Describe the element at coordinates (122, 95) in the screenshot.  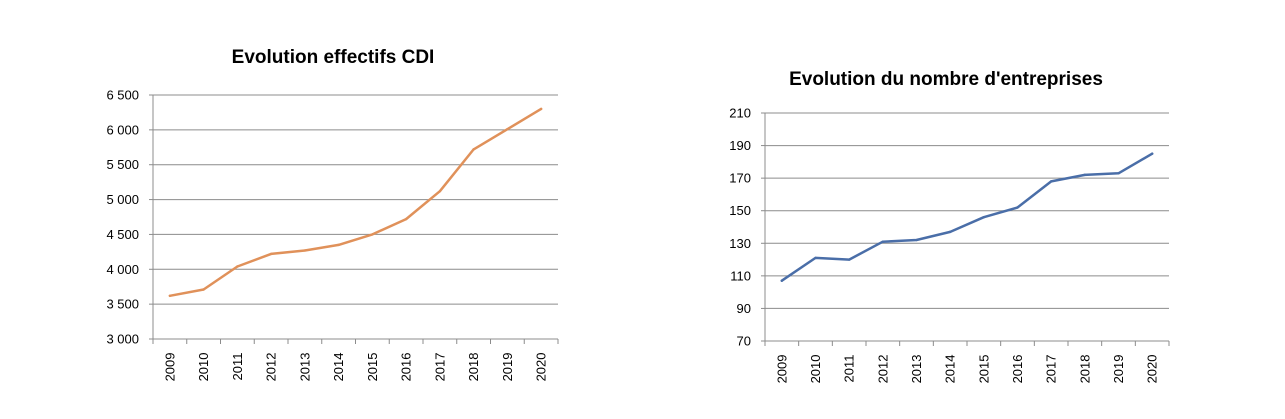
I see `y-tick-label: 6 500` at that location.